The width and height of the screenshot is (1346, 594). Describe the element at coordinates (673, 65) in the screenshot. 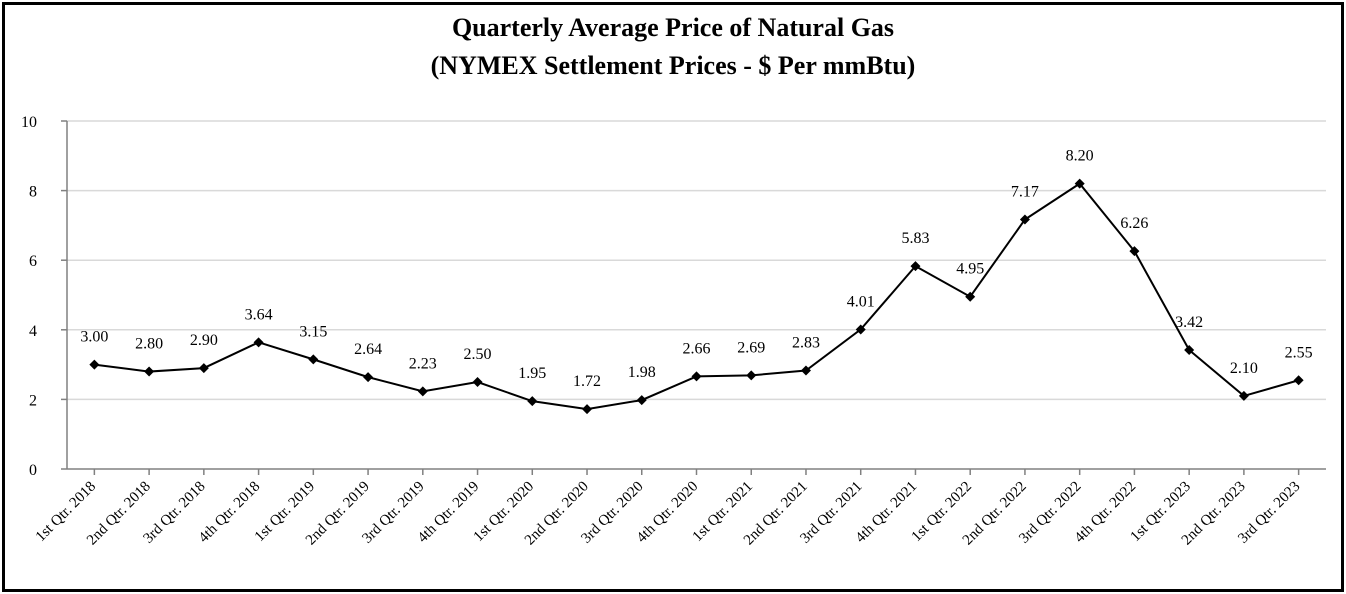

I see `chart-subtitle: (NYMEX Settlement Prices - $ Per mmBtu)` at that location.